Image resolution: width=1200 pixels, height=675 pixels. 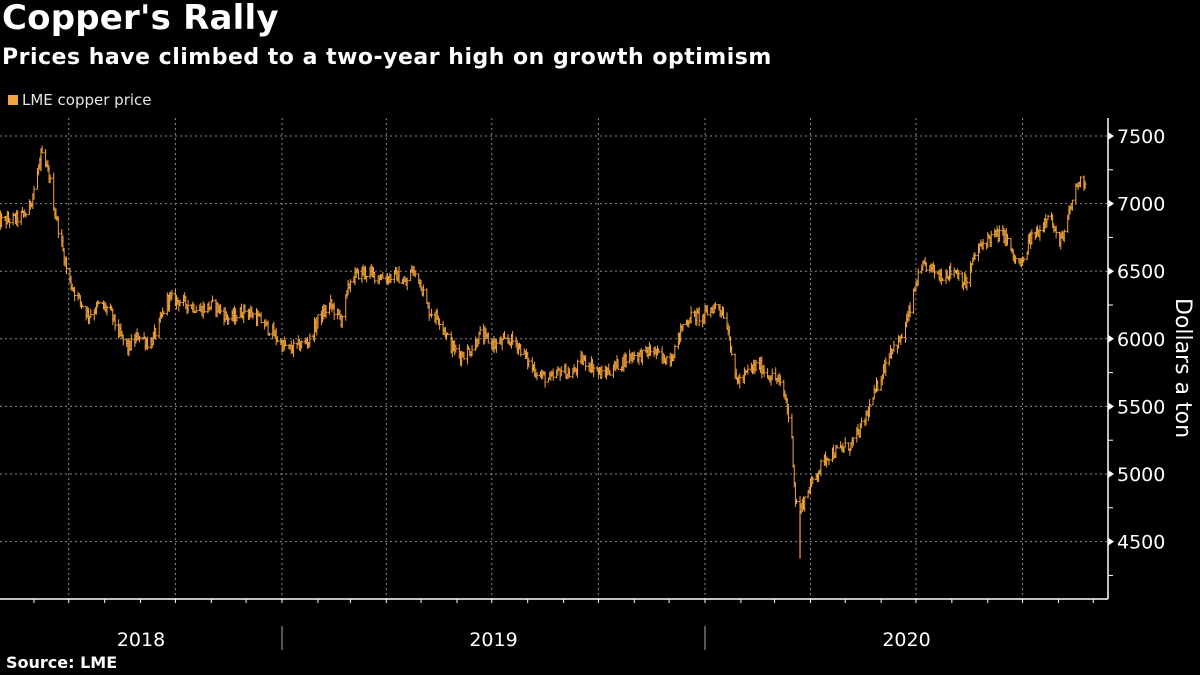 What do you see at coordinates (87, 100) in the screenshot?
I see `legend-label: LME copper price` at bounding box center [87, 100].